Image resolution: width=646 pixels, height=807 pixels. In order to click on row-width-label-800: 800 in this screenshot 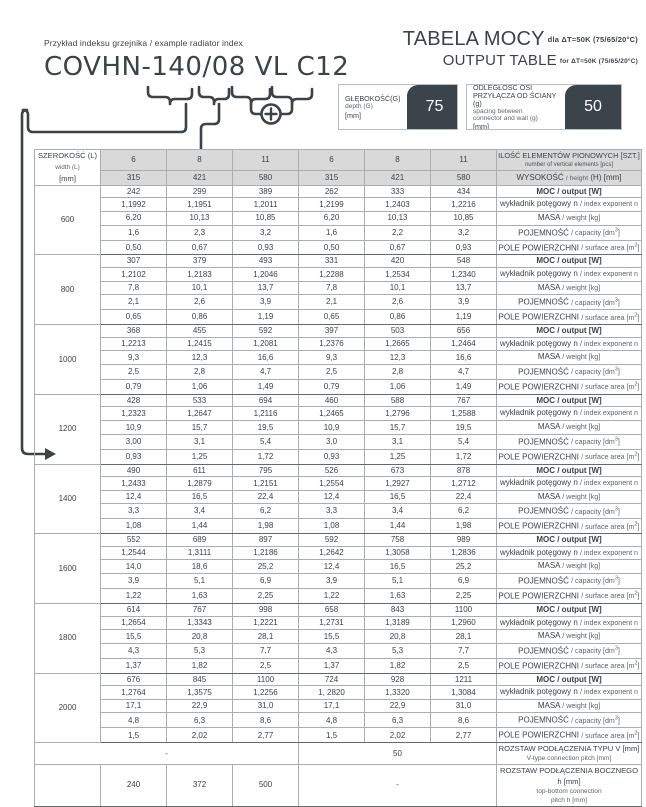, I will do `click(67, 290)`.